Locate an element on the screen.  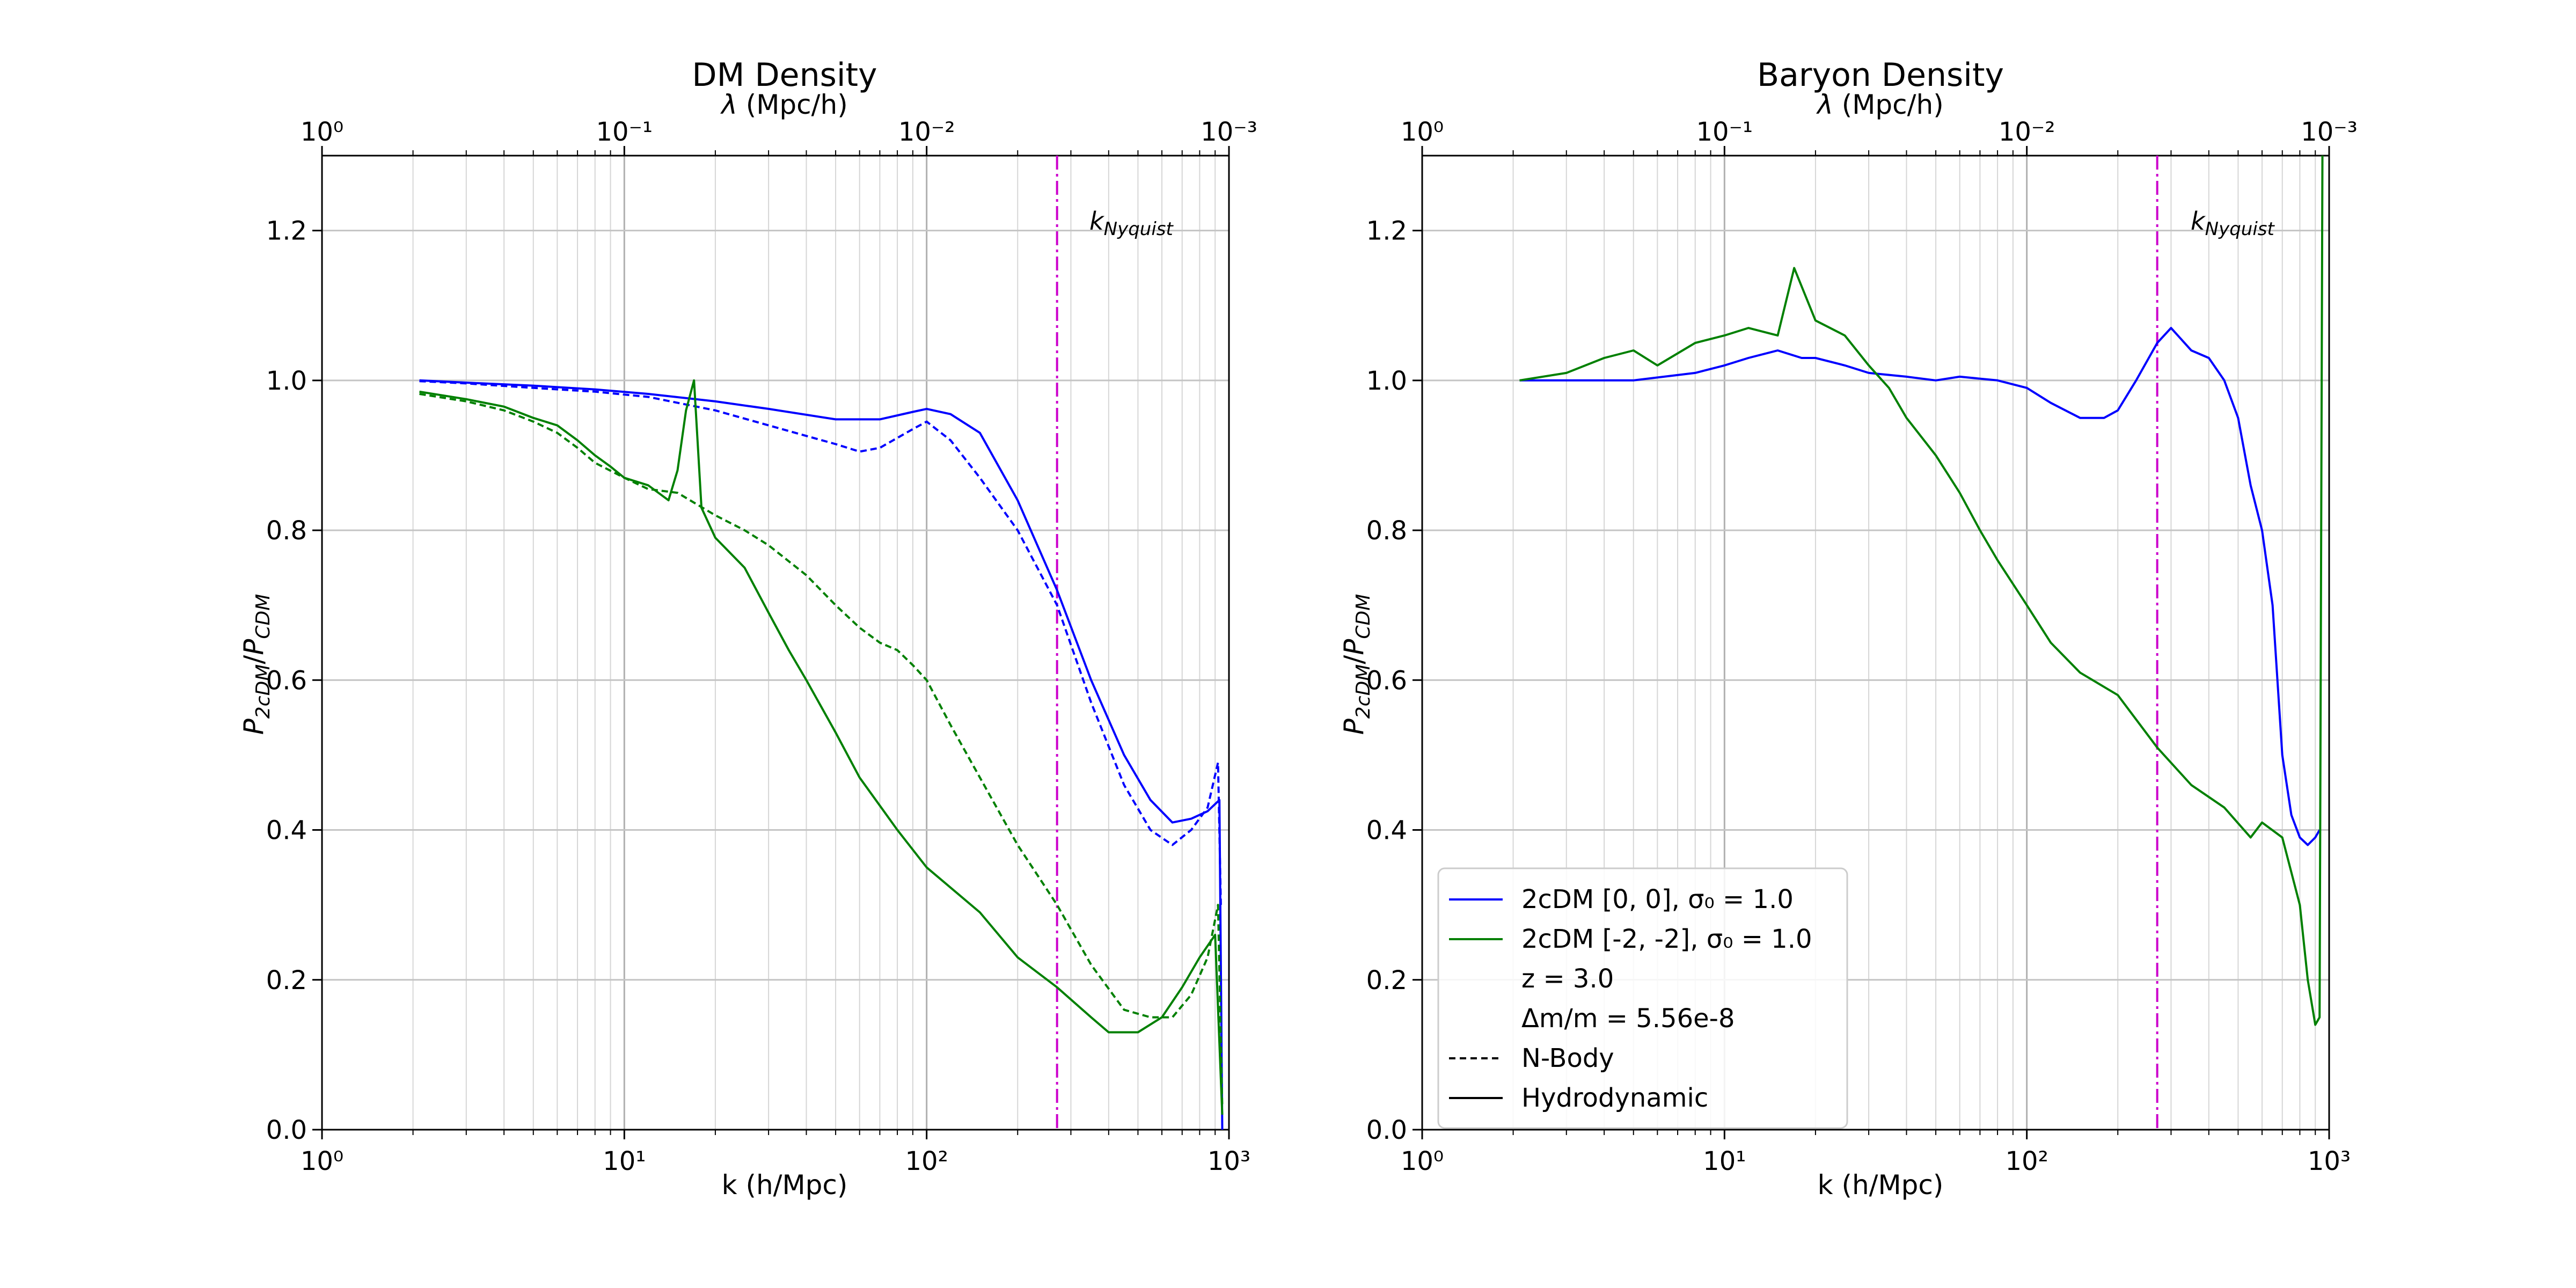
chart-title: Baryon Density is located at coordinates (1880, 75).